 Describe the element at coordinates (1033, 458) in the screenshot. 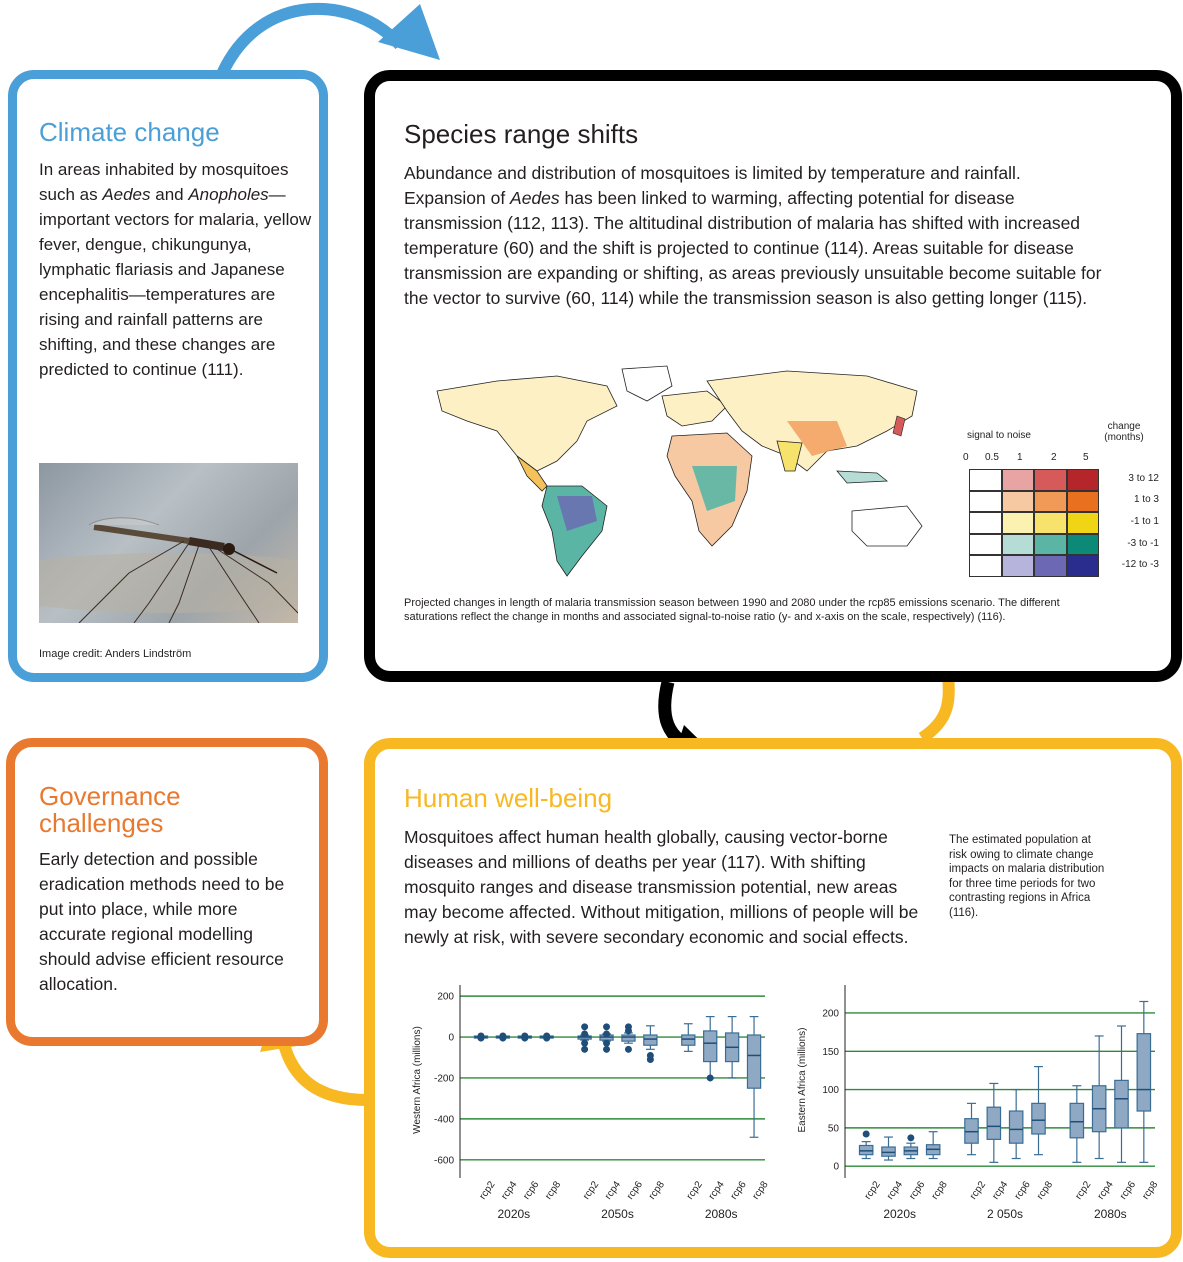

I see `legend-snr-ticks: 0 0.5 1 2 5` at that location.